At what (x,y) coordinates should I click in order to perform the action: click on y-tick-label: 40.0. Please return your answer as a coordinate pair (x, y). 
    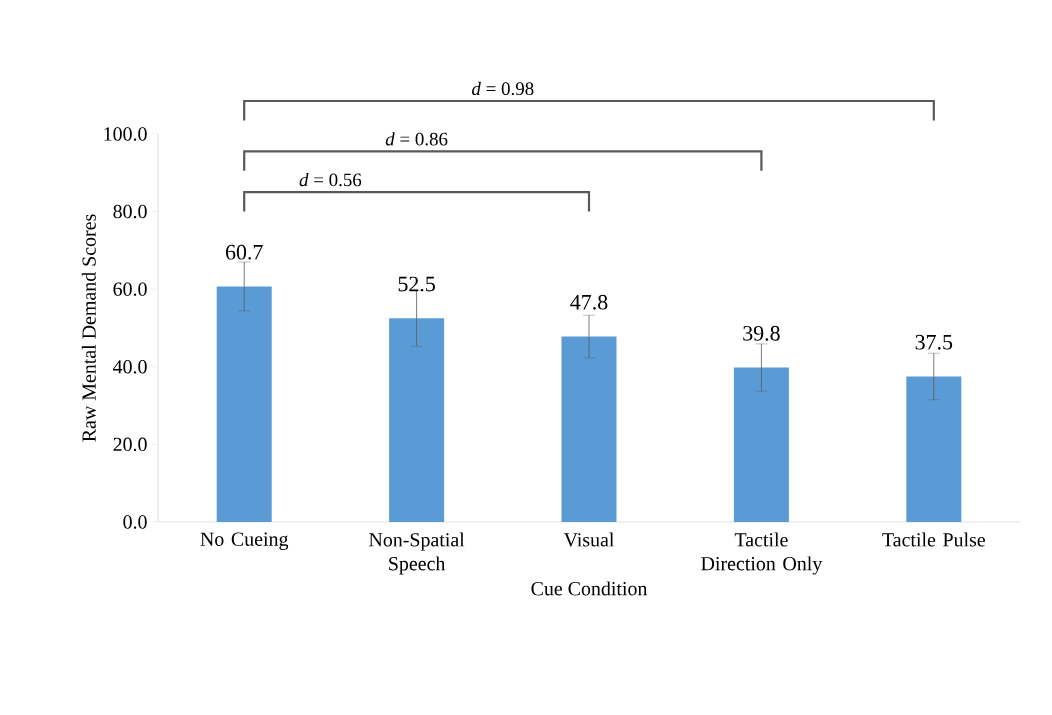
    Looking at the image, I should click on (130, 367).